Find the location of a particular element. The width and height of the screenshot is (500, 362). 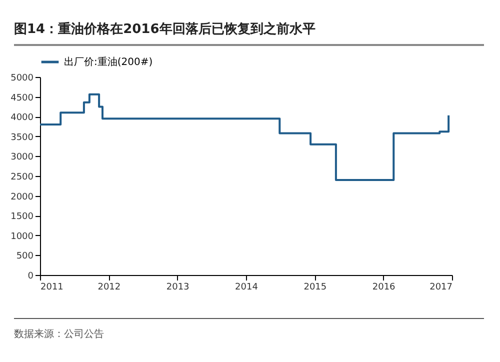

y-tick-label: 2500 is located at coordinates (22, 177).